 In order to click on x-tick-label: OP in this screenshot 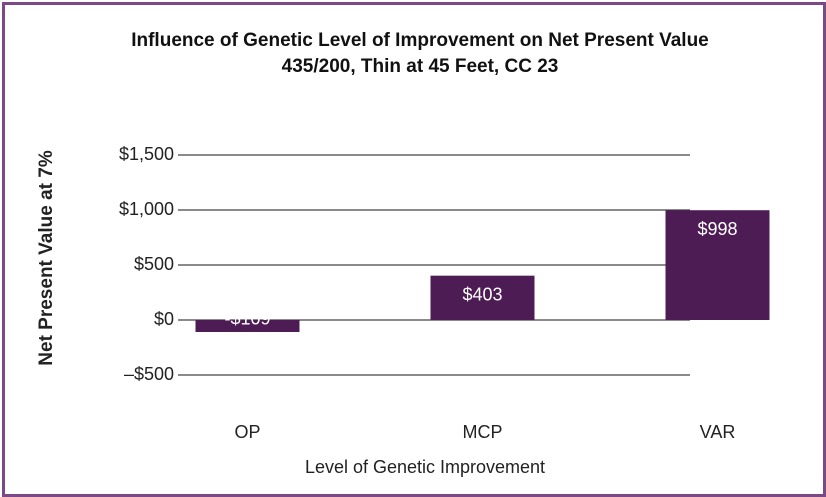, I will do `click(247, 432)`.